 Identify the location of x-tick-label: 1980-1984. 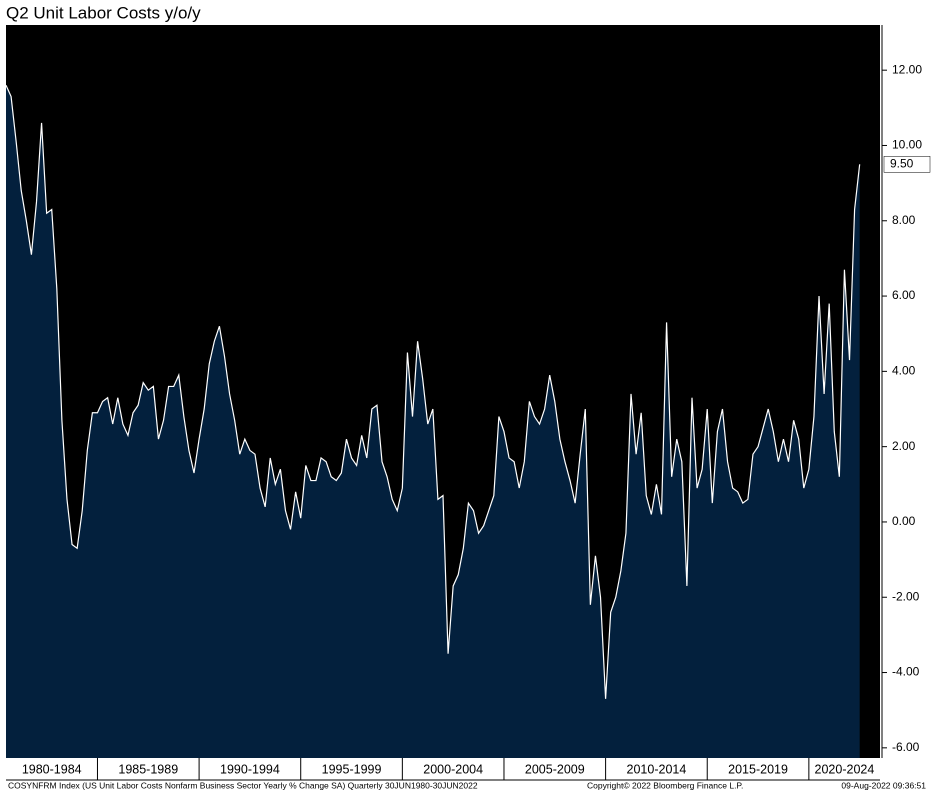
(52, 769).